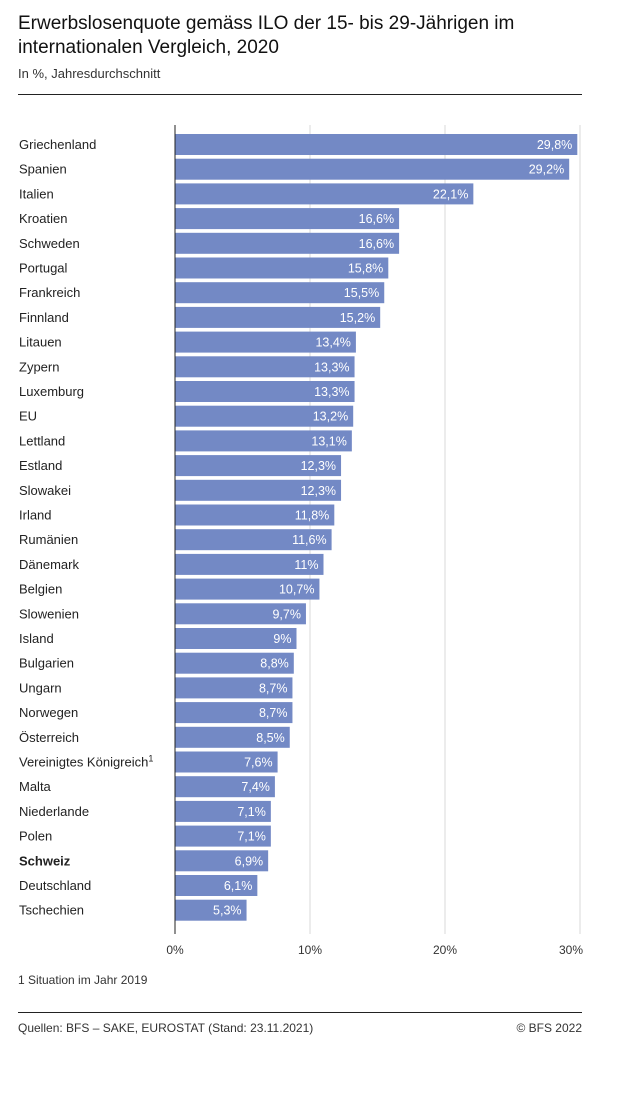 The width and height of the screenshot is (634, 1102). I want to click on category-label: Lettland, so click(42, 440).